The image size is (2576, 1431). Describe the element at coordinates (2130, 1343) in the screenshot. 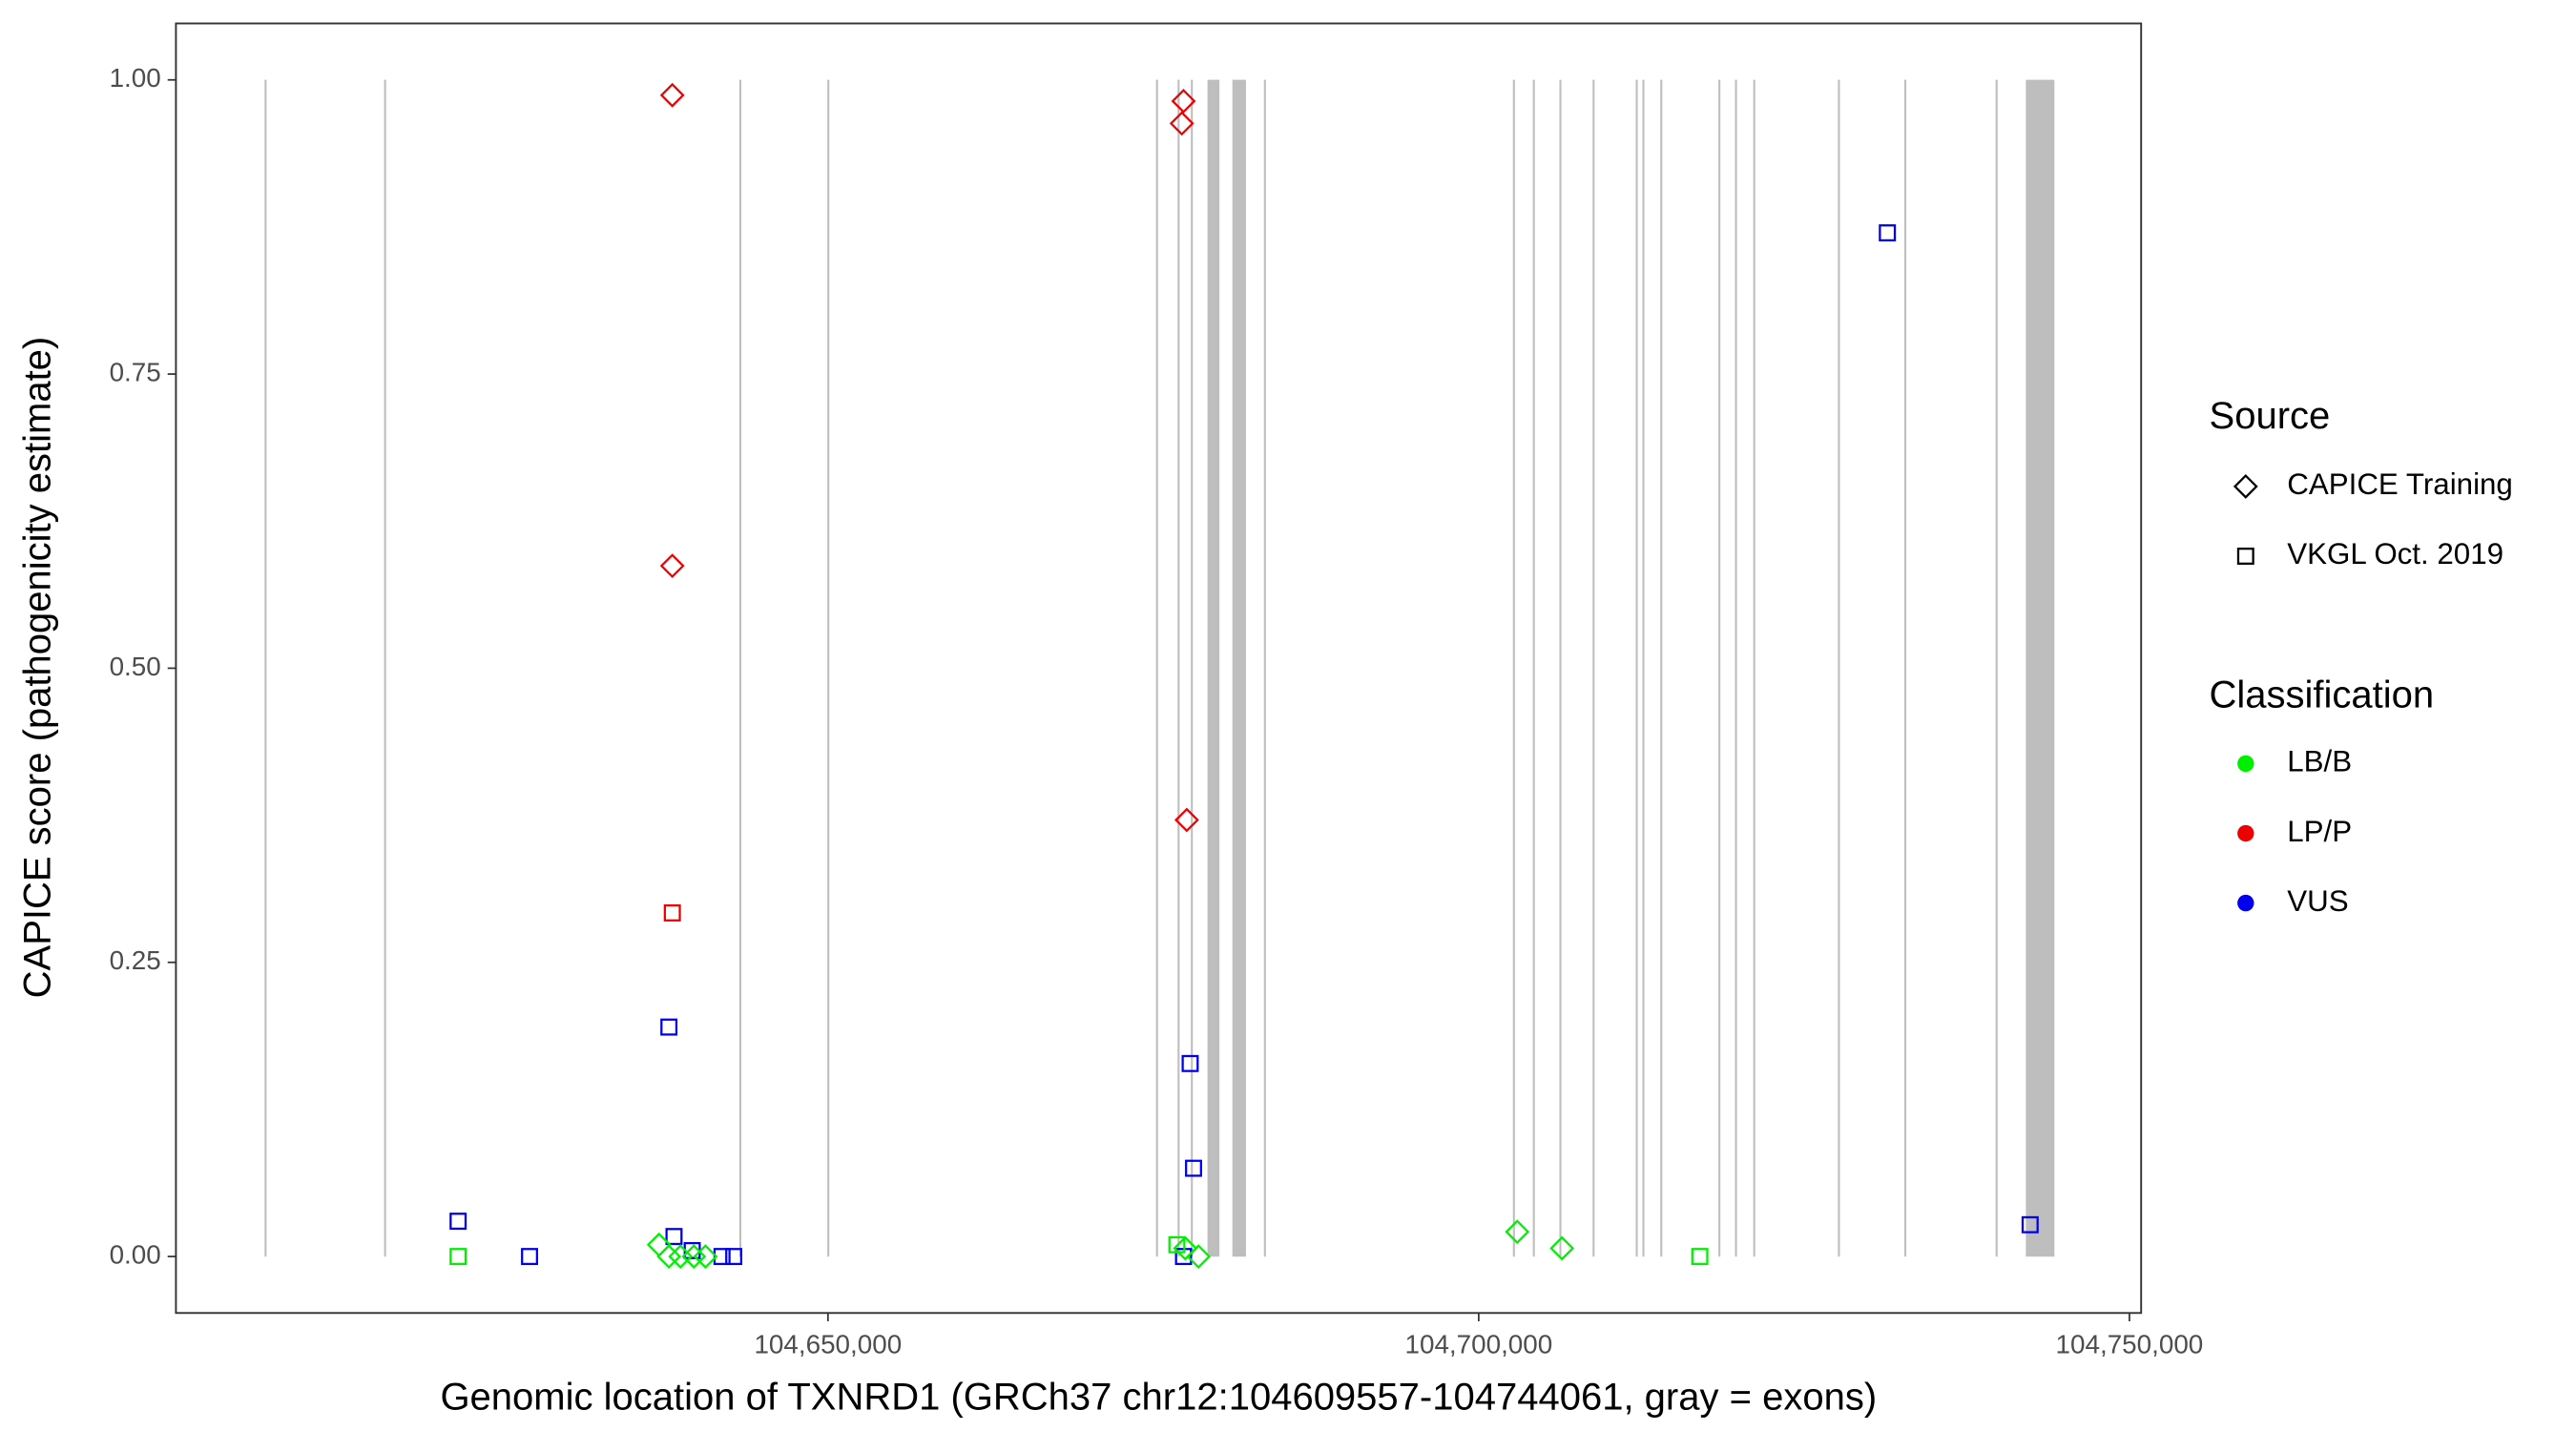

I see `x-tick-label: 104,750,000` at that location.